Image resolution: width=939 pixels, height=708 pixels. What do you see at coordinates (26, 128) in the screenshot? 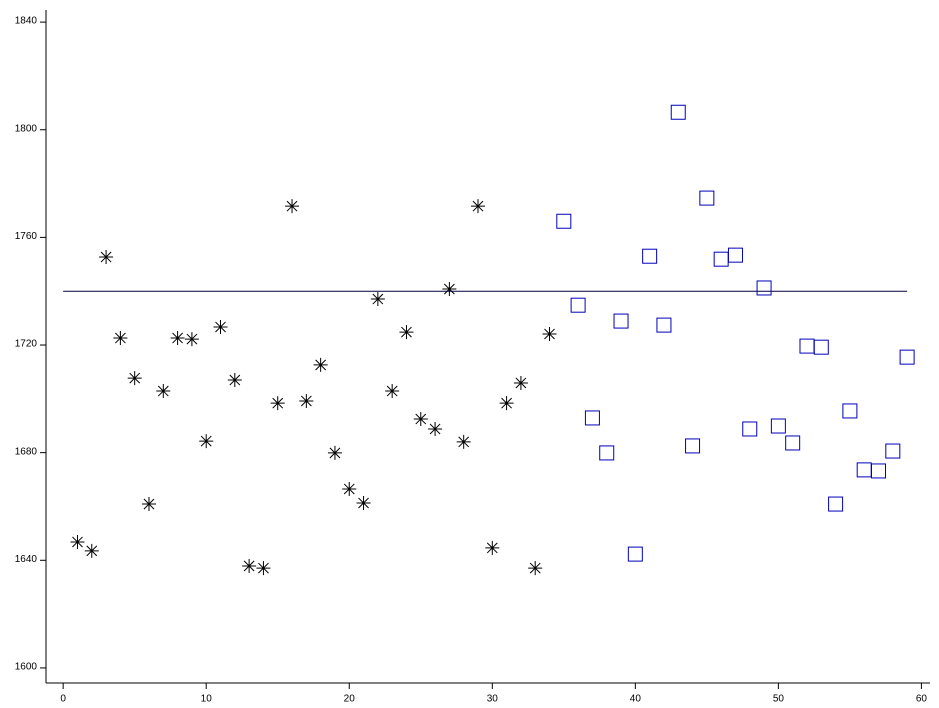
I see `y-tick-label: 1800` at bounding box center [26, 128].